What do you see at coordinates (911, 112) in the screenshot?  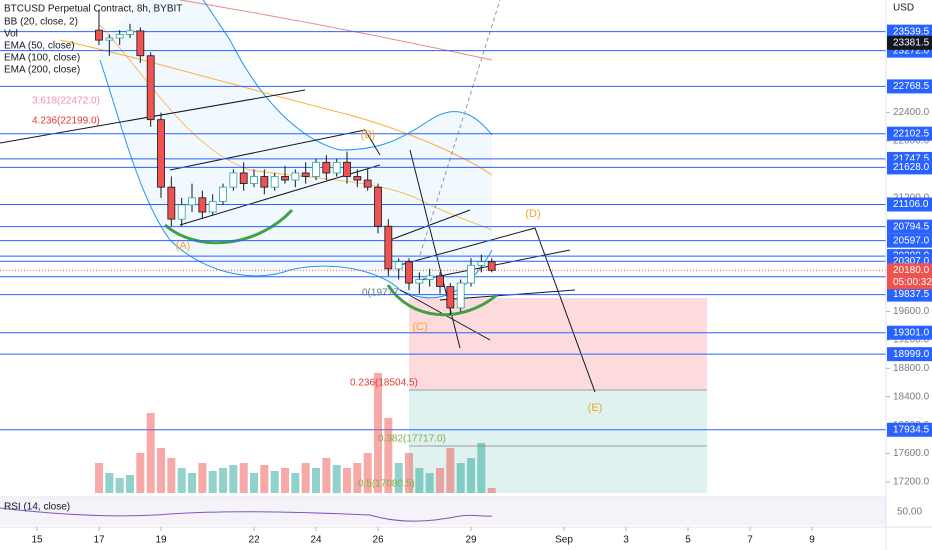 I see `y-tick-label: 22400.0` at bounding box center [911, 112].